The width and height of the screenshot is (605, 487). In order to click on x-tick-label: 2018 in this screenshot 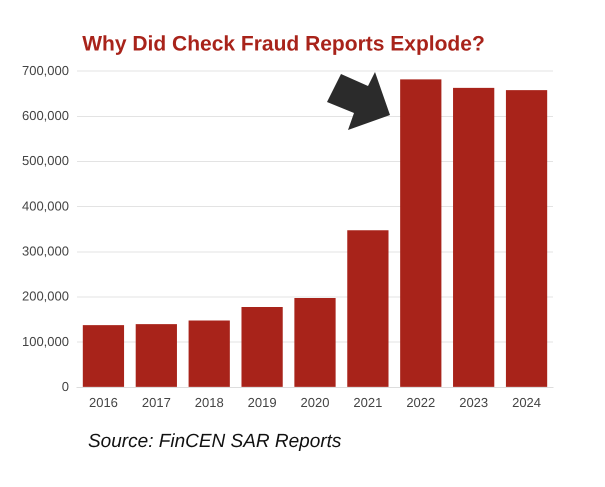, I will do `click(209, 402)`.